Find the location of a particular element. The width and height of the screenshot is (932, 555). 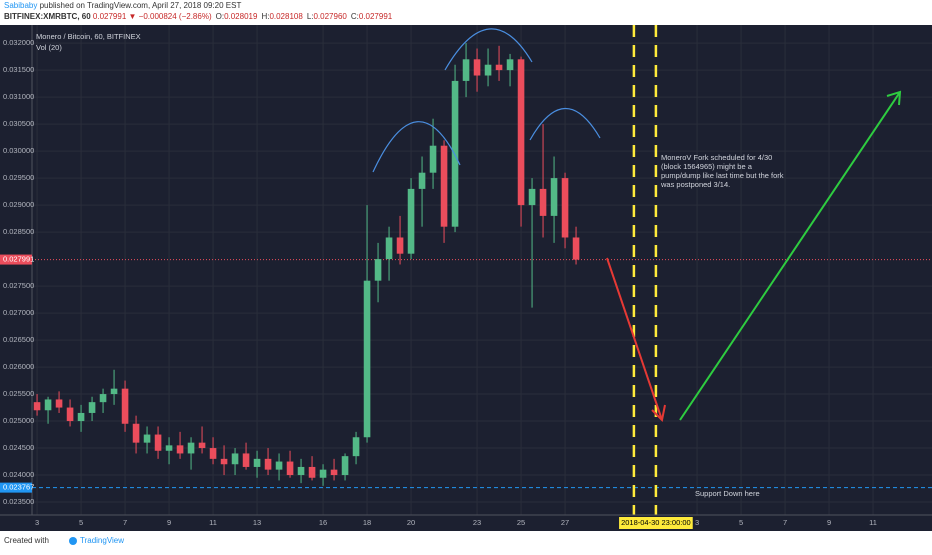

last-price-label: 0.027991 is located at coordinates (18, 259).